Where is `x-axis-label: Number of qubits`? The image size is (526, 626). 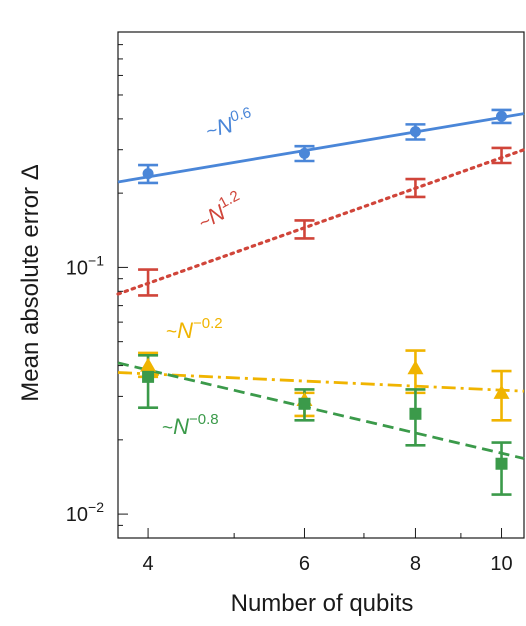
x-axis-label: Number of qubits is located at coordinates (322, 603).